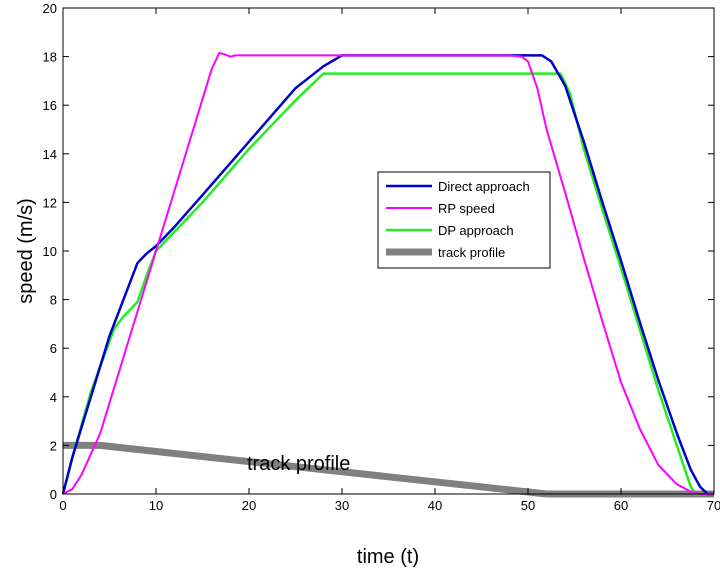 Image resolution: width=720 pixels, height=574 pixels. I want to click on x-tick-label: 60, so click(621, 505).